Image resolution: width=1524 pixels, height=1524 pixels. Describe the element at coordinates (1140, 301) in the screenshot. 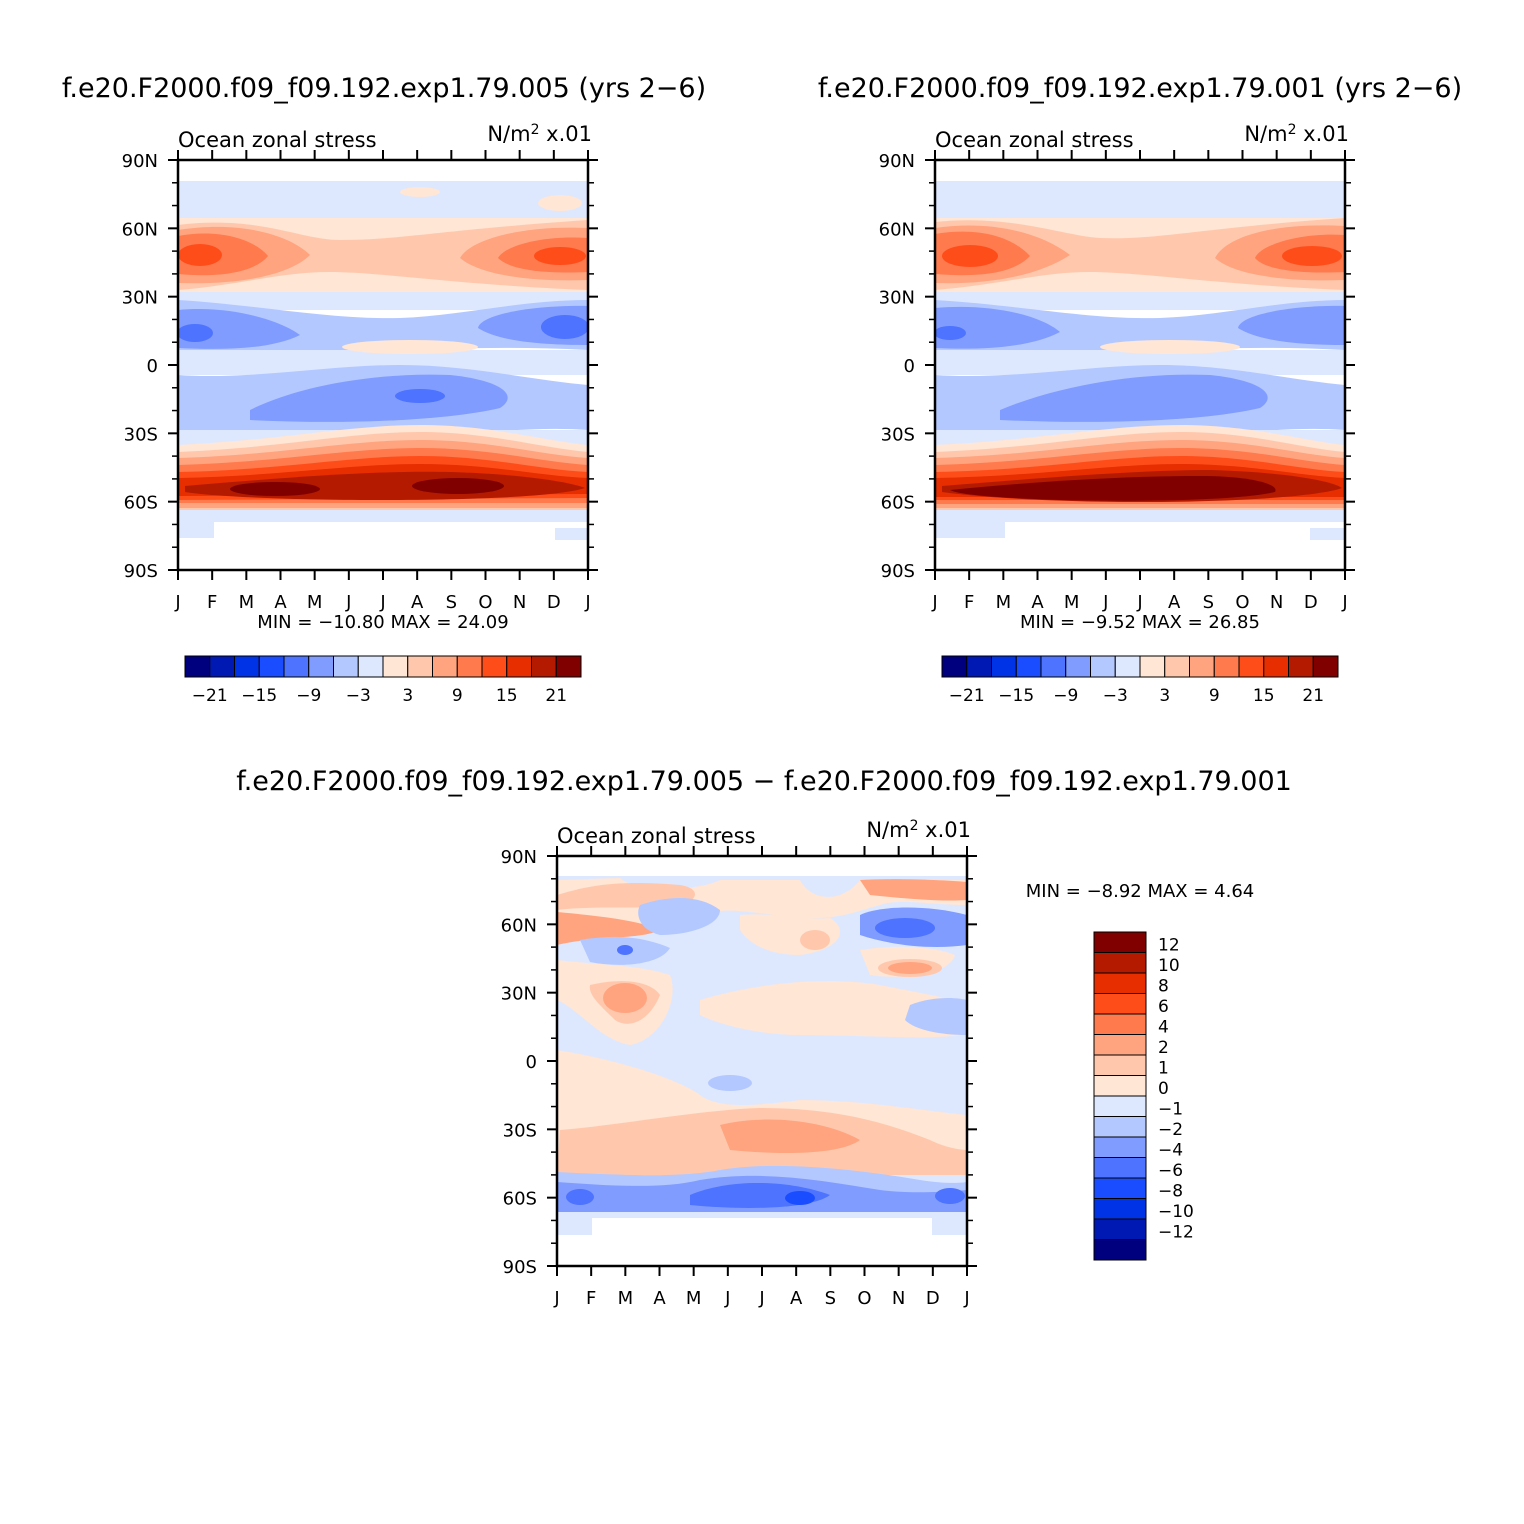

I see `panel-2-band-subtropics` at that location.